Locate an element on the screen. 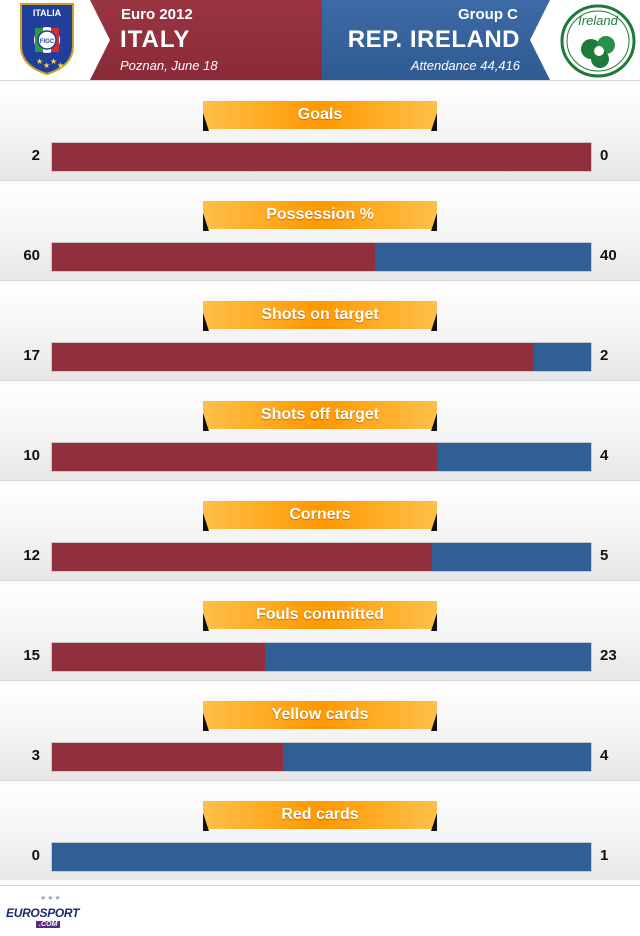 The width and height of the screenshot is (640, 936). attendance: Attendance 44,416 is located at coordinates (465, 65).